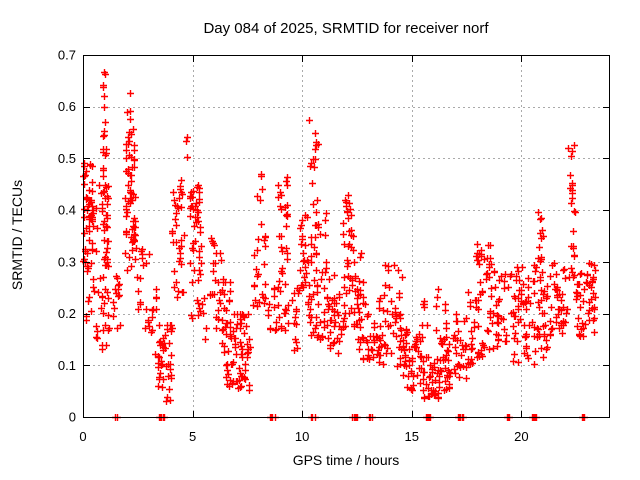 Image resolution: width=640 pixels, height=480 pixels. What do you see at coordinates (72, 417) in the screenshot?
I see `y-tick-label: 0` at bounding box center [72, 417].